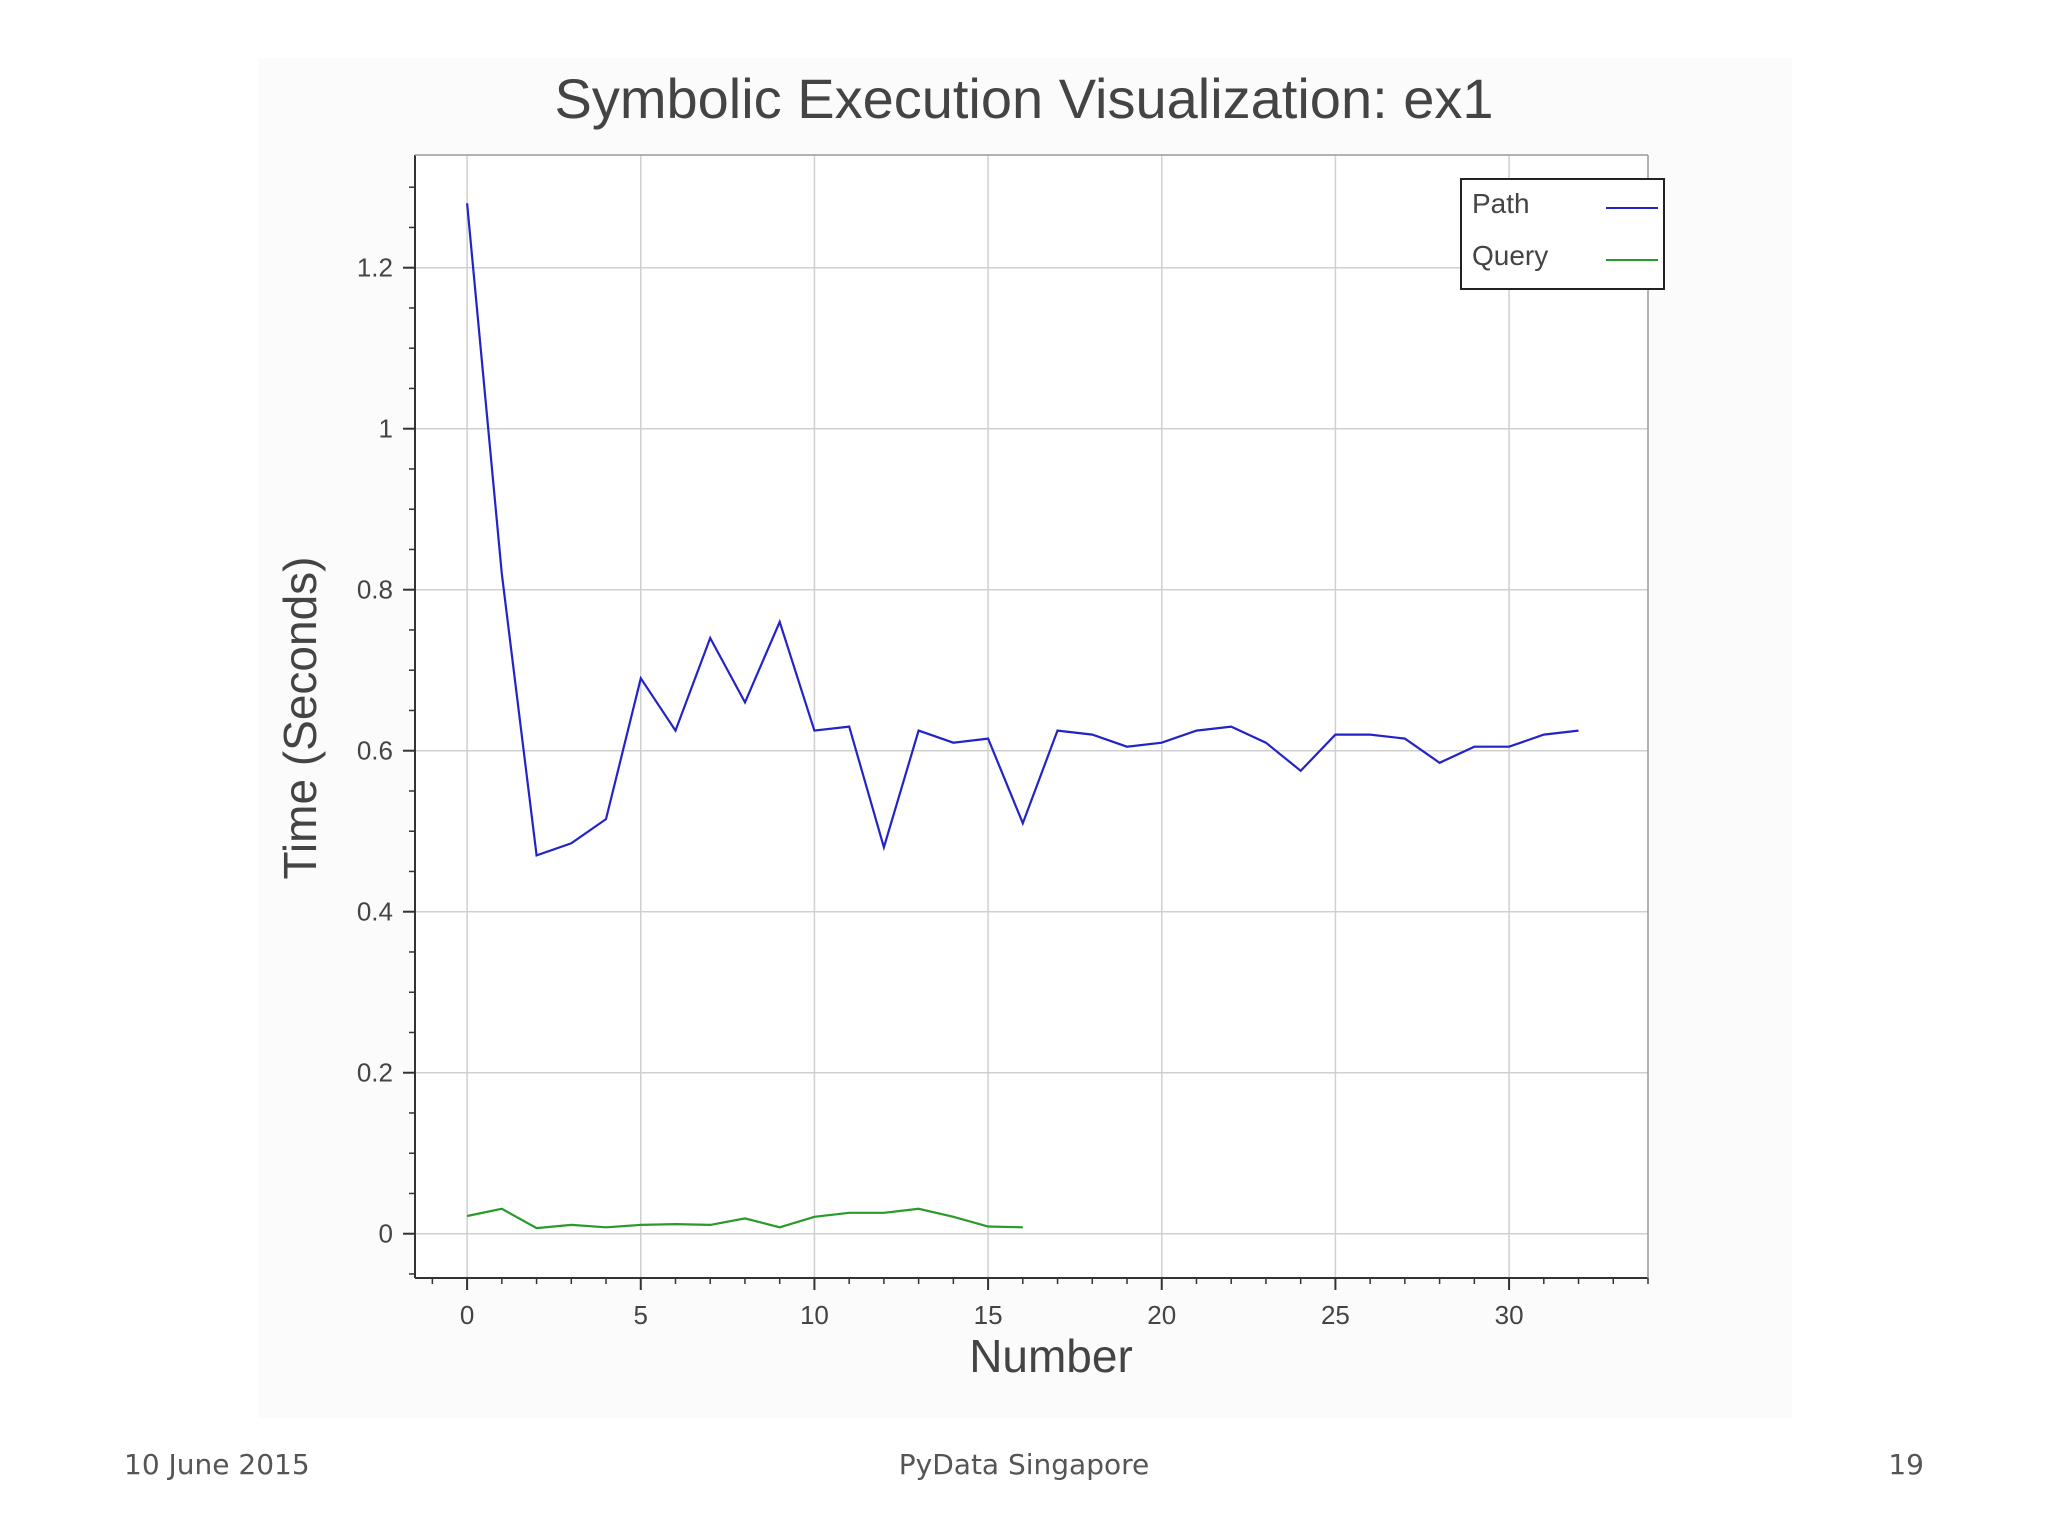  I want to click on y-tick-label: 0.6, so click(375, 751).